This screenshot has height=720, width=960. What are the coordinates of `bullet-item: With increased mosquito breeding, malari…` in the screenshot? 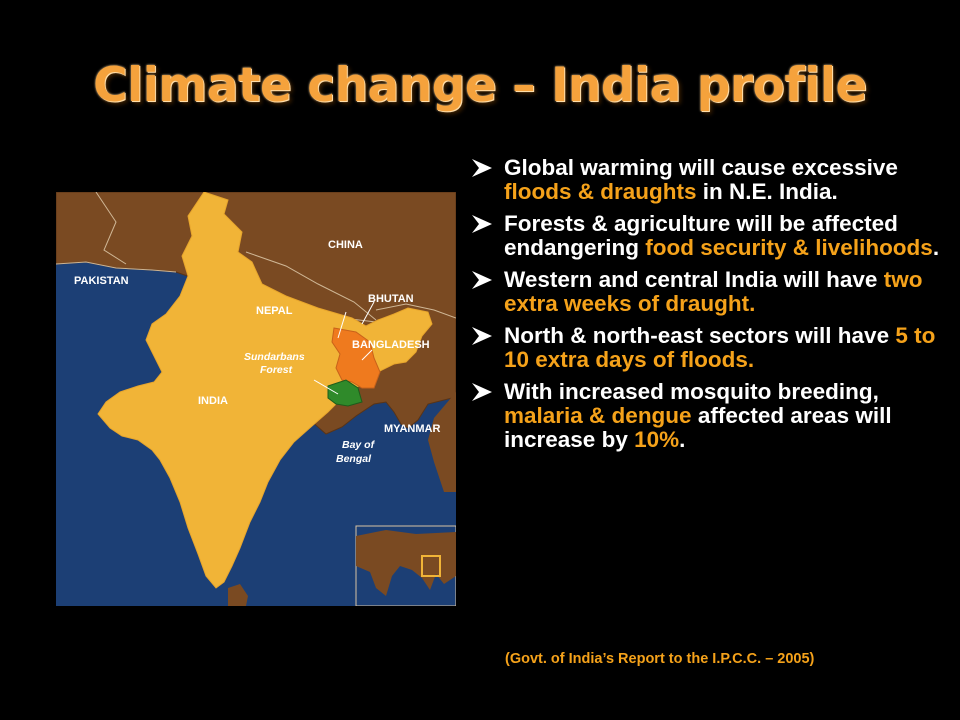 It's located at (705, 416).